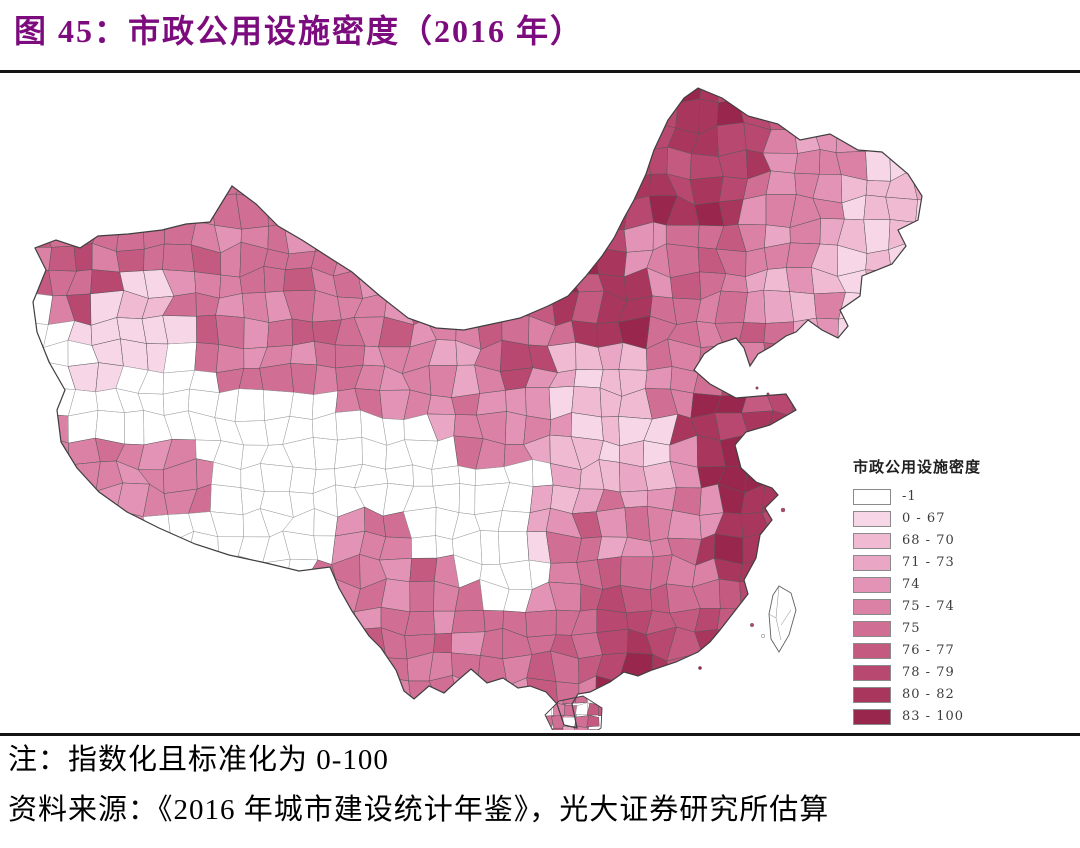 The image size is (1080, 848). Describe the element at coordinates (768, 394) in the screenshot. I see `bohai-island-dot` at that location.